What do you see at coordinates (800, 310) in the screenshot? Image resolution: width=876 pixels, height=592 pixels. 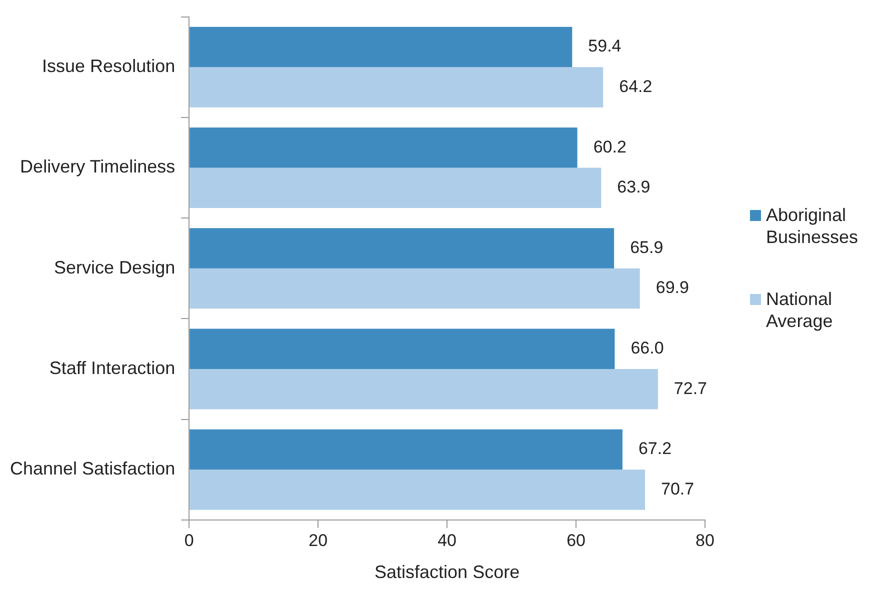 I see `legend-label: National Average` at bounding box center [800, 310].